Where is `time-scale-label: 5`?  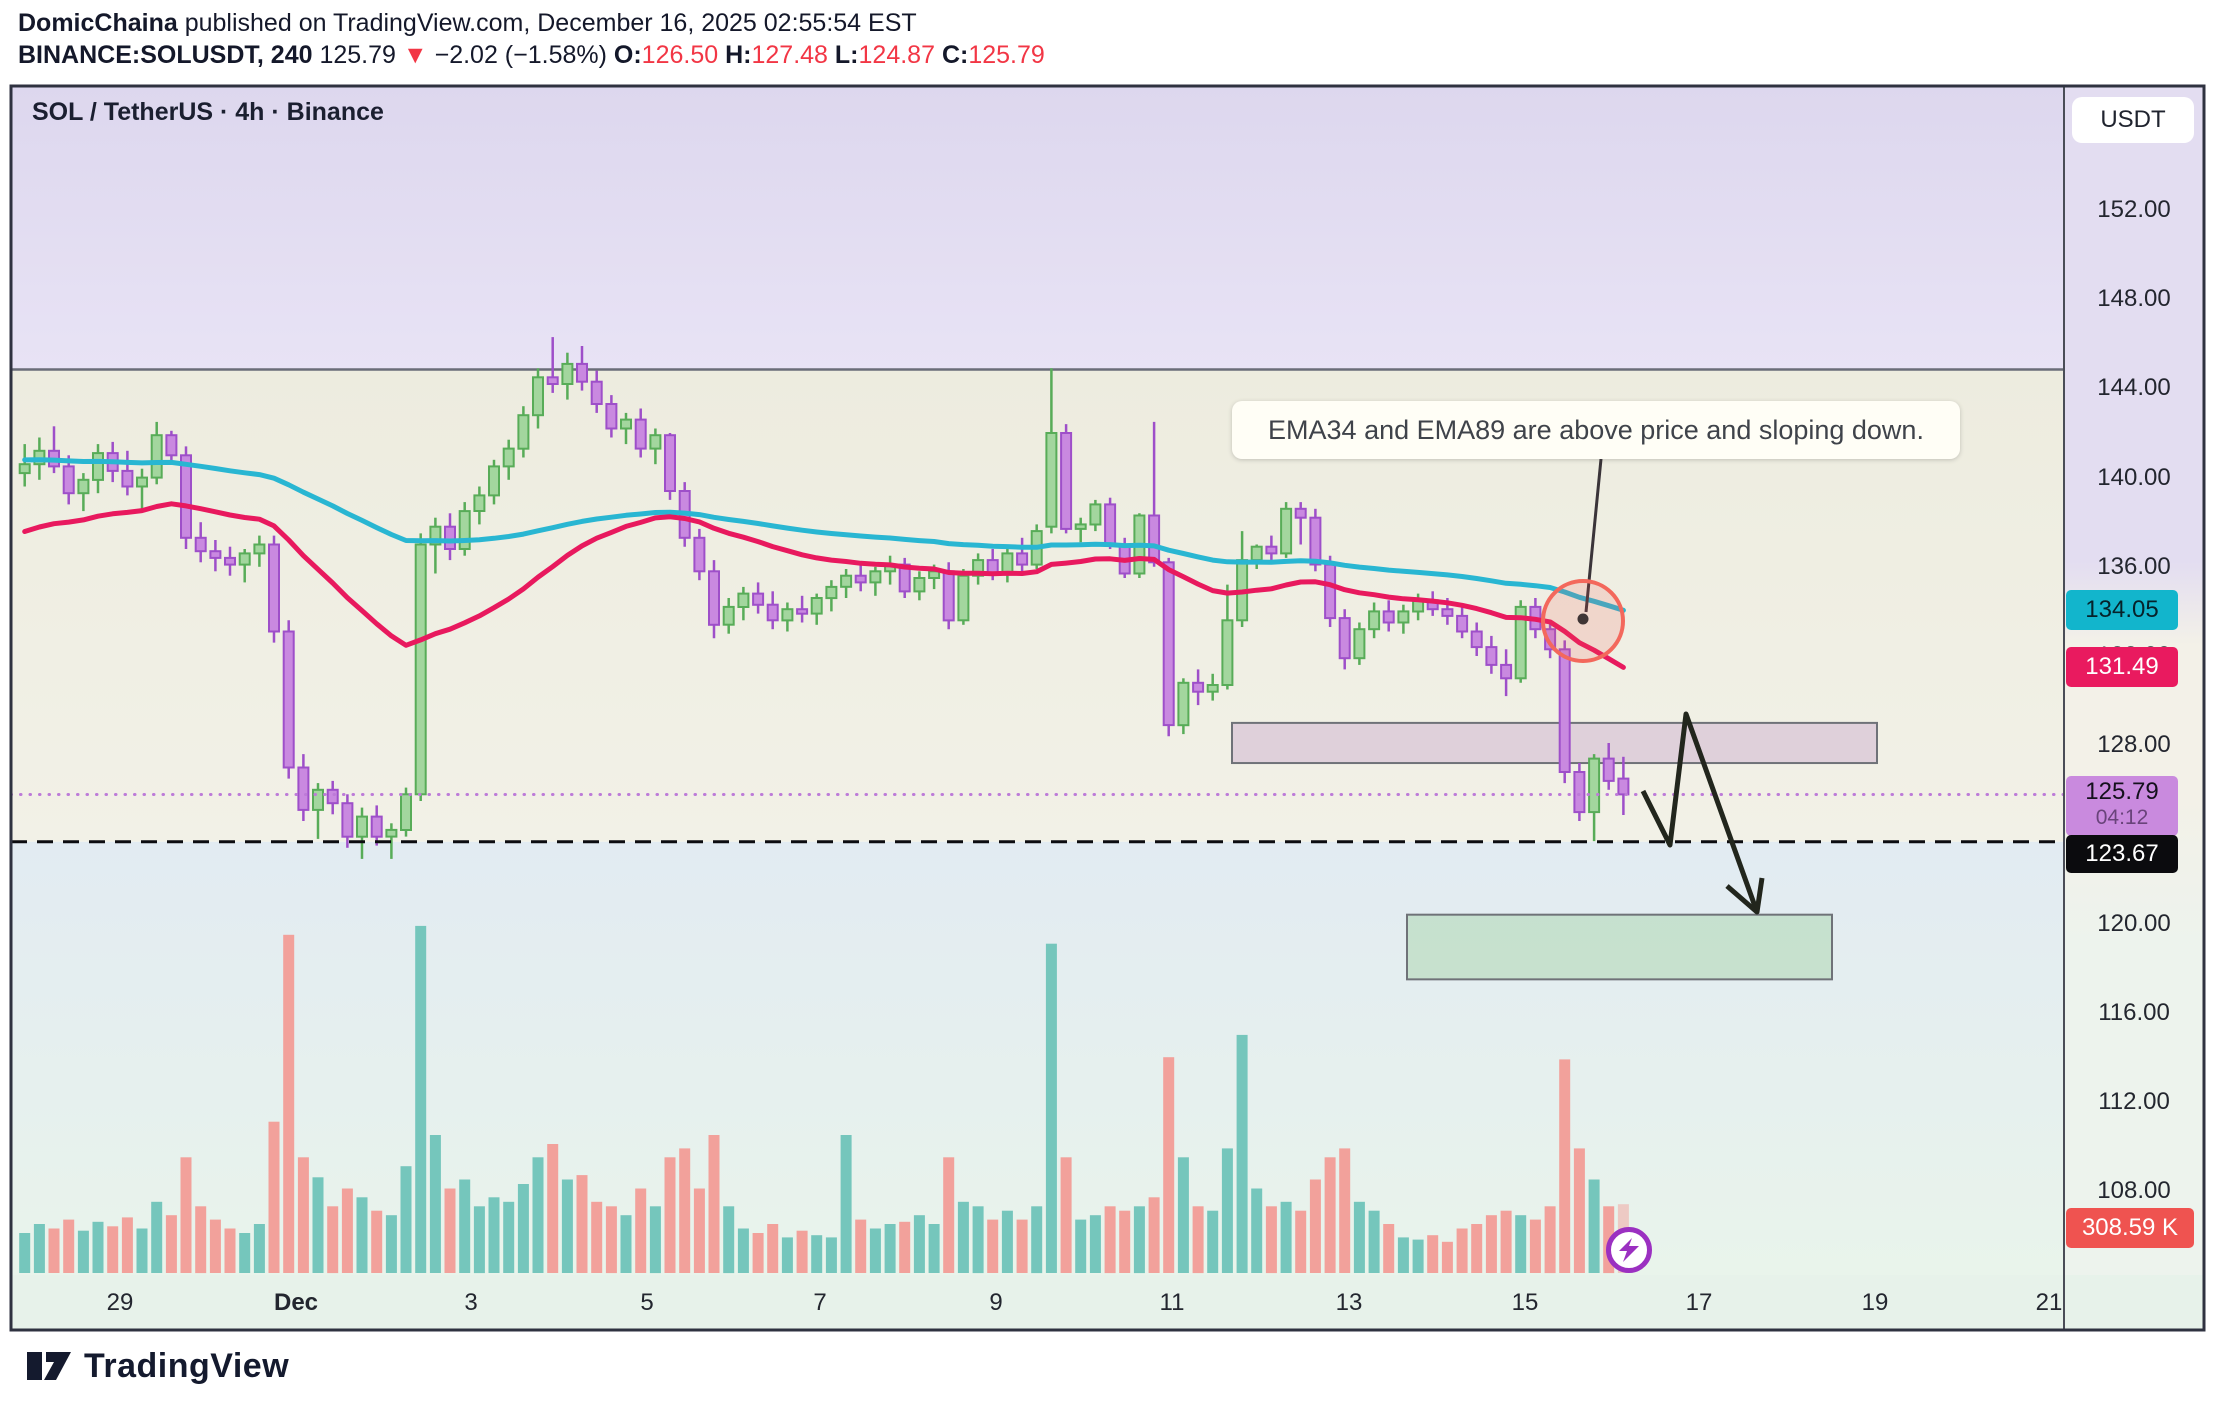
time-scale-label: 5 is located at coordinates (647, 1302).